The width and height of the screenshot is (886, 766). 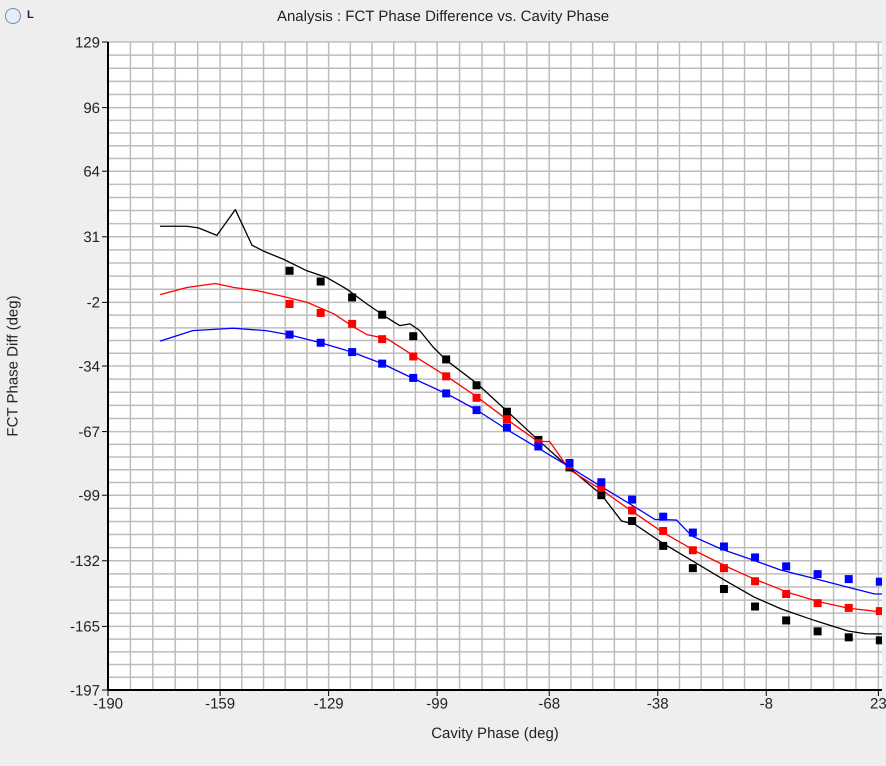 I want to click on x-tick-label: -38, so click(x=657, y=704).